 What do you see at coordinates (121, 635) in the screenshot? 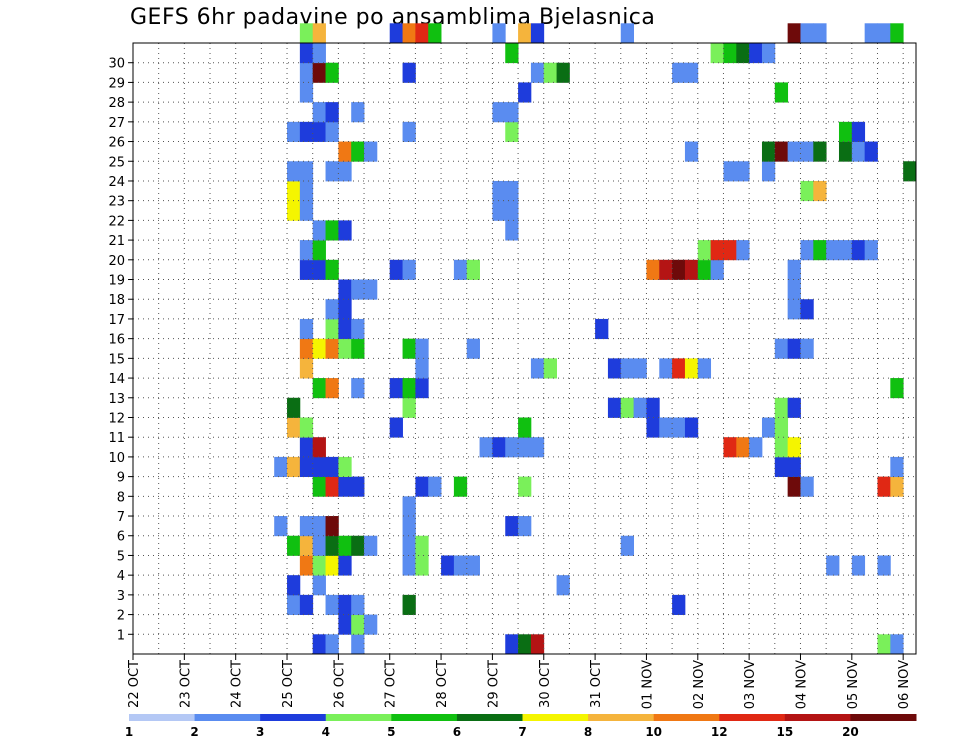
I see `y-tick-label: 1` at bounding box center [121, 635].